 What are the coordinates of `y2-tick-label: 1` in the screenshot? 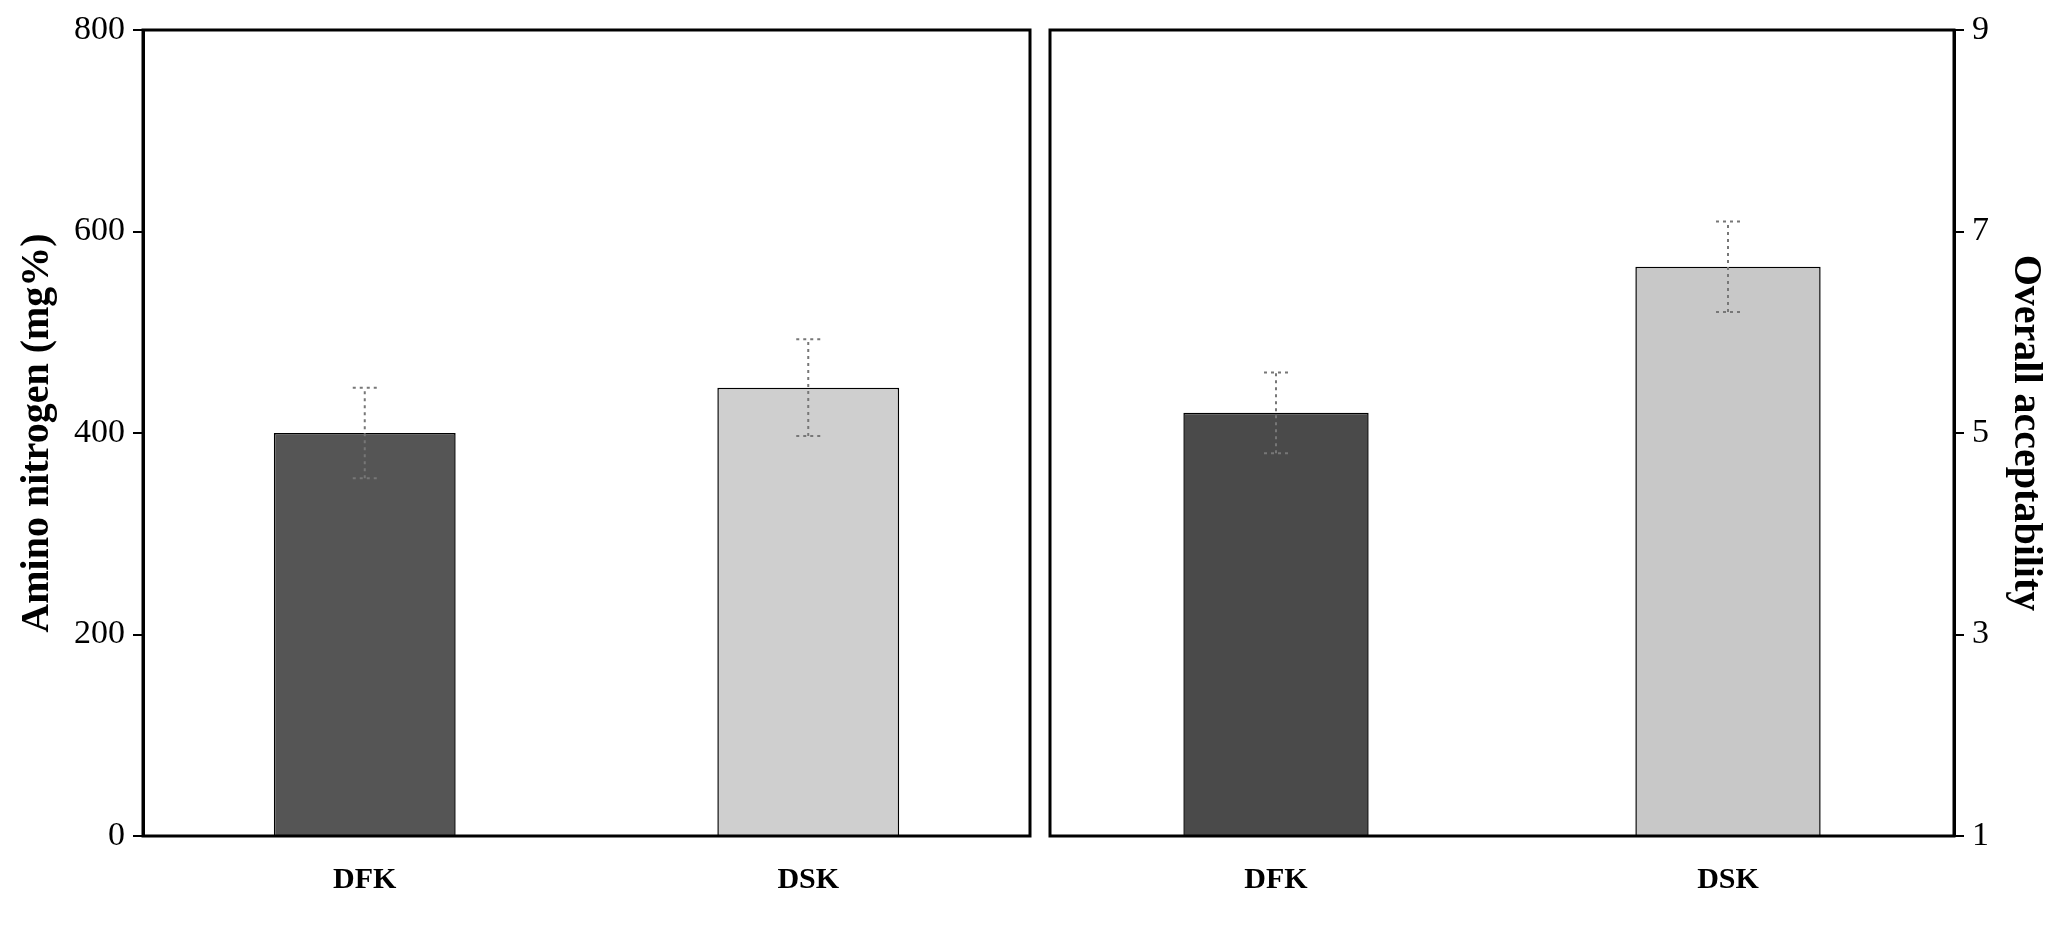 It's located at (1980, 833).